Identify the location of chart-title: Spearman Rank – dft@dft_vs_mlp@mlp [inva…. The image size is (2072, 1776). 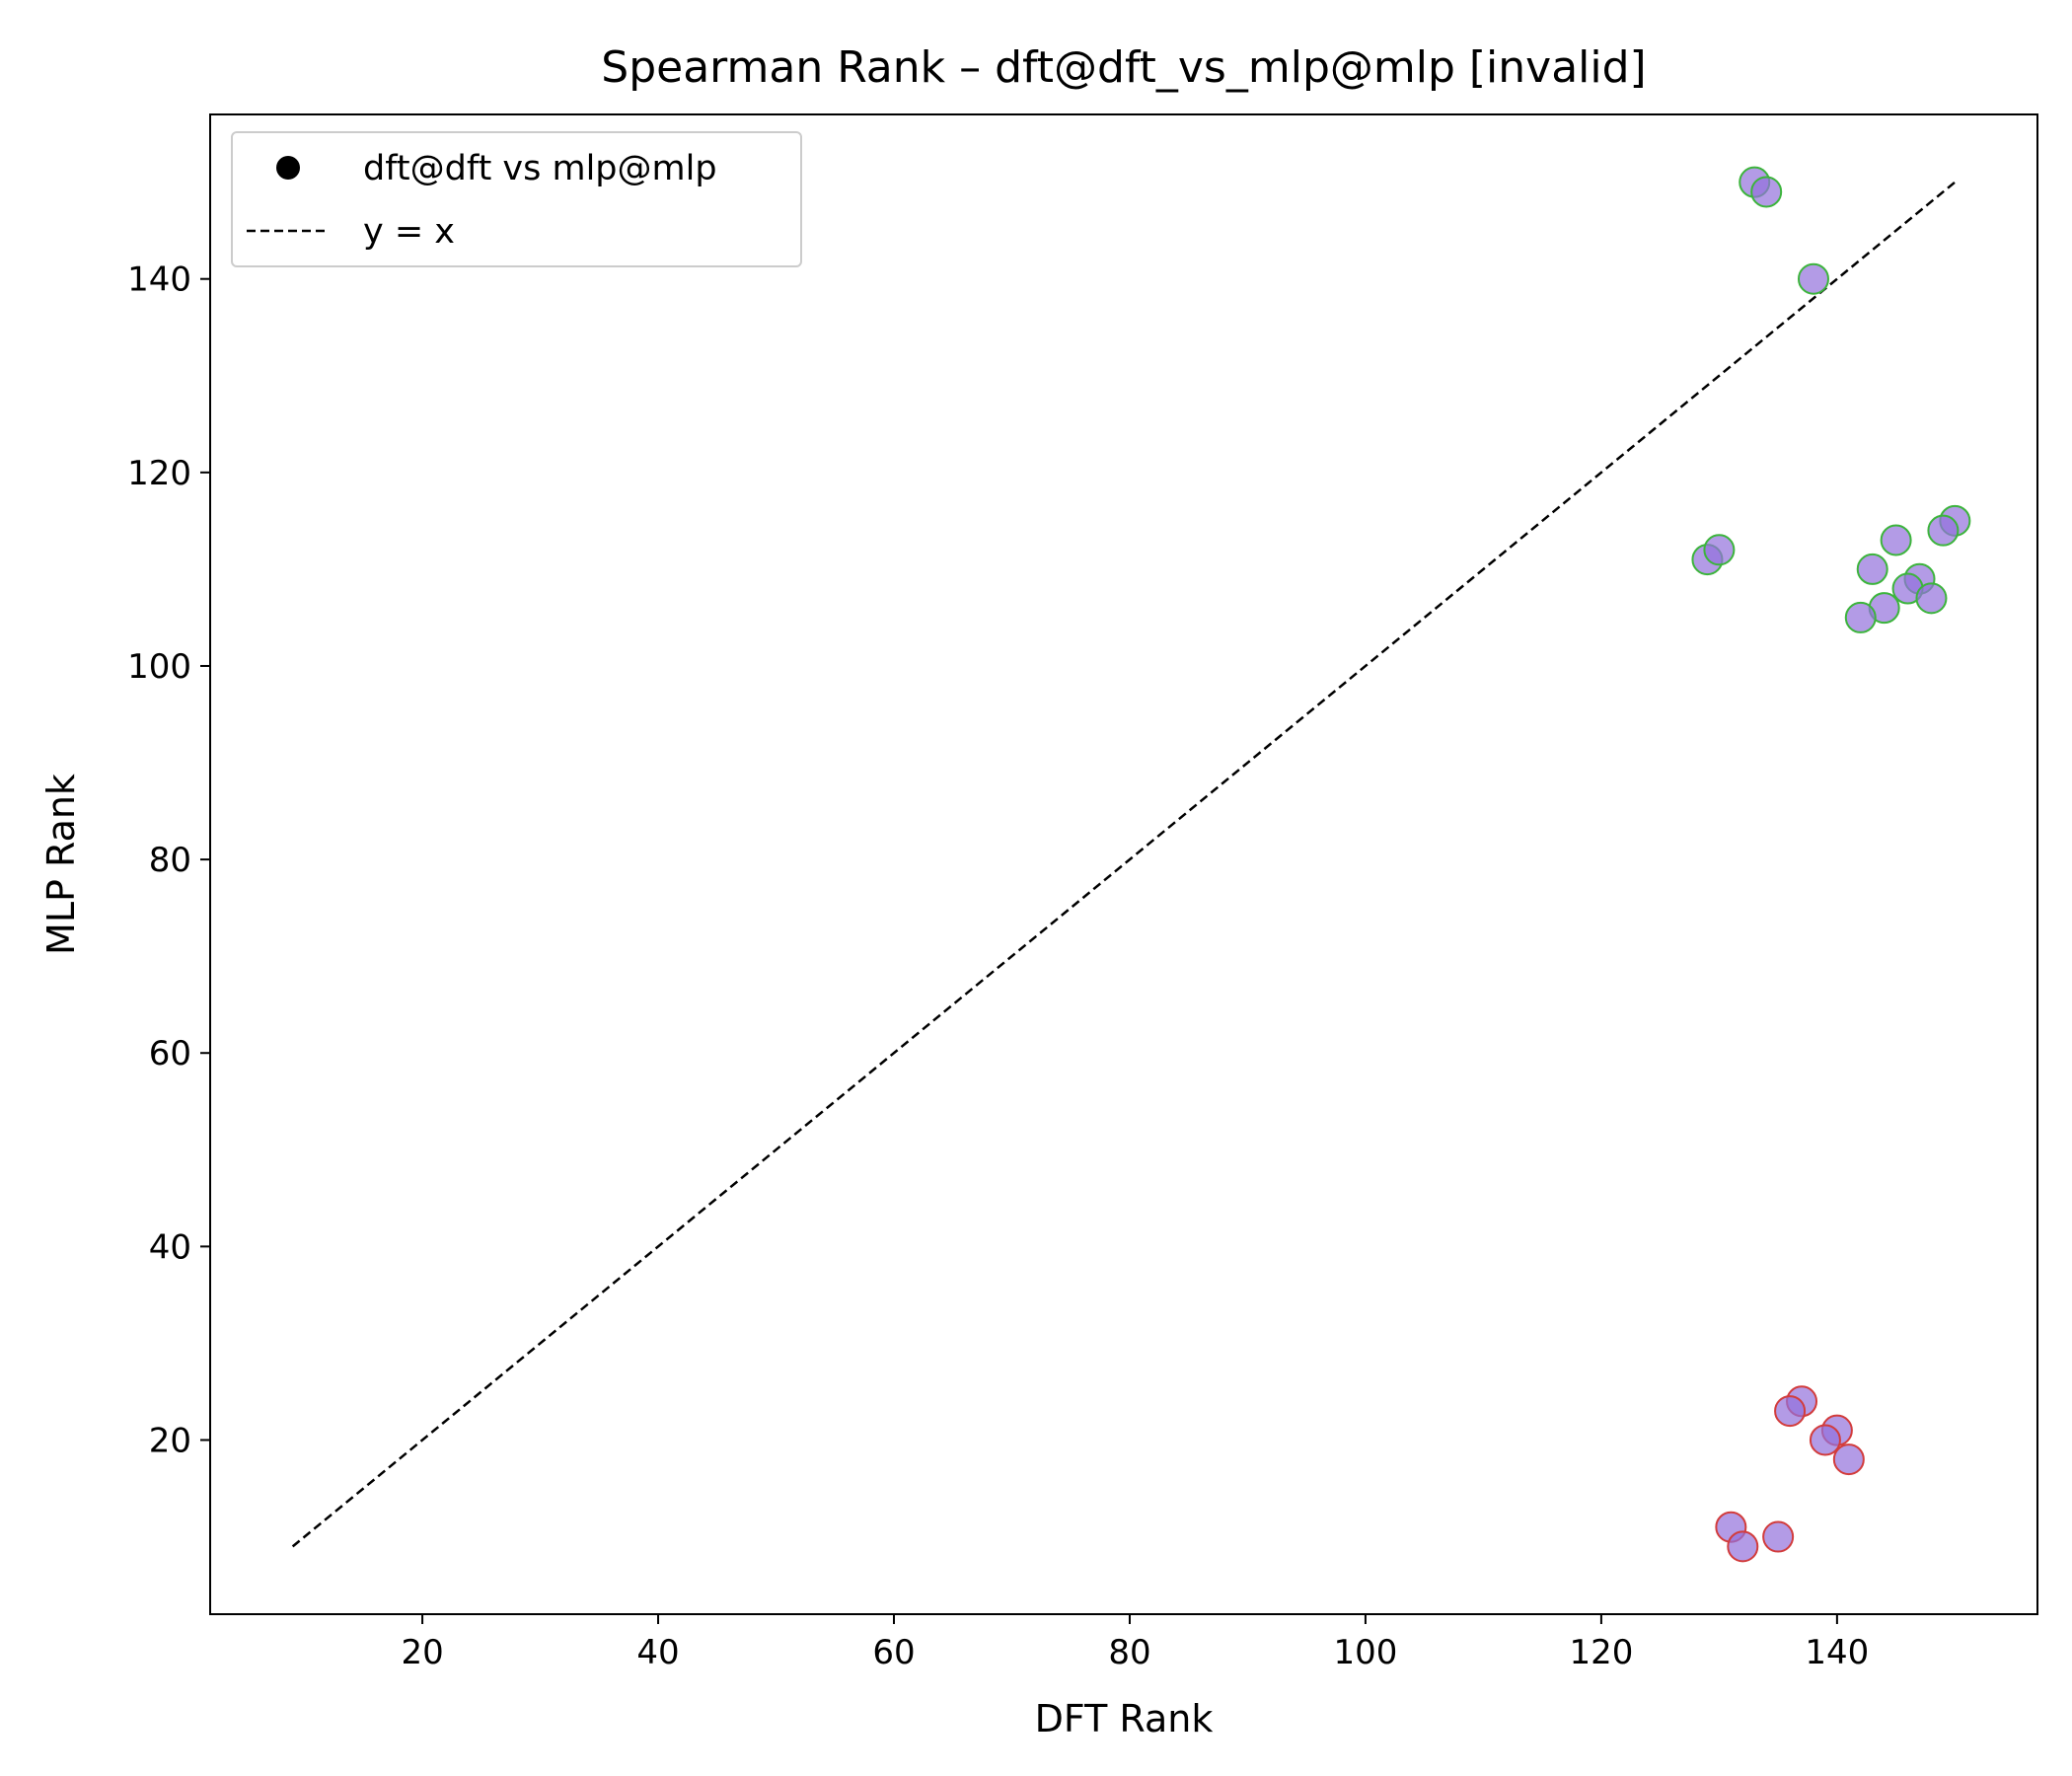
(1123, 67).